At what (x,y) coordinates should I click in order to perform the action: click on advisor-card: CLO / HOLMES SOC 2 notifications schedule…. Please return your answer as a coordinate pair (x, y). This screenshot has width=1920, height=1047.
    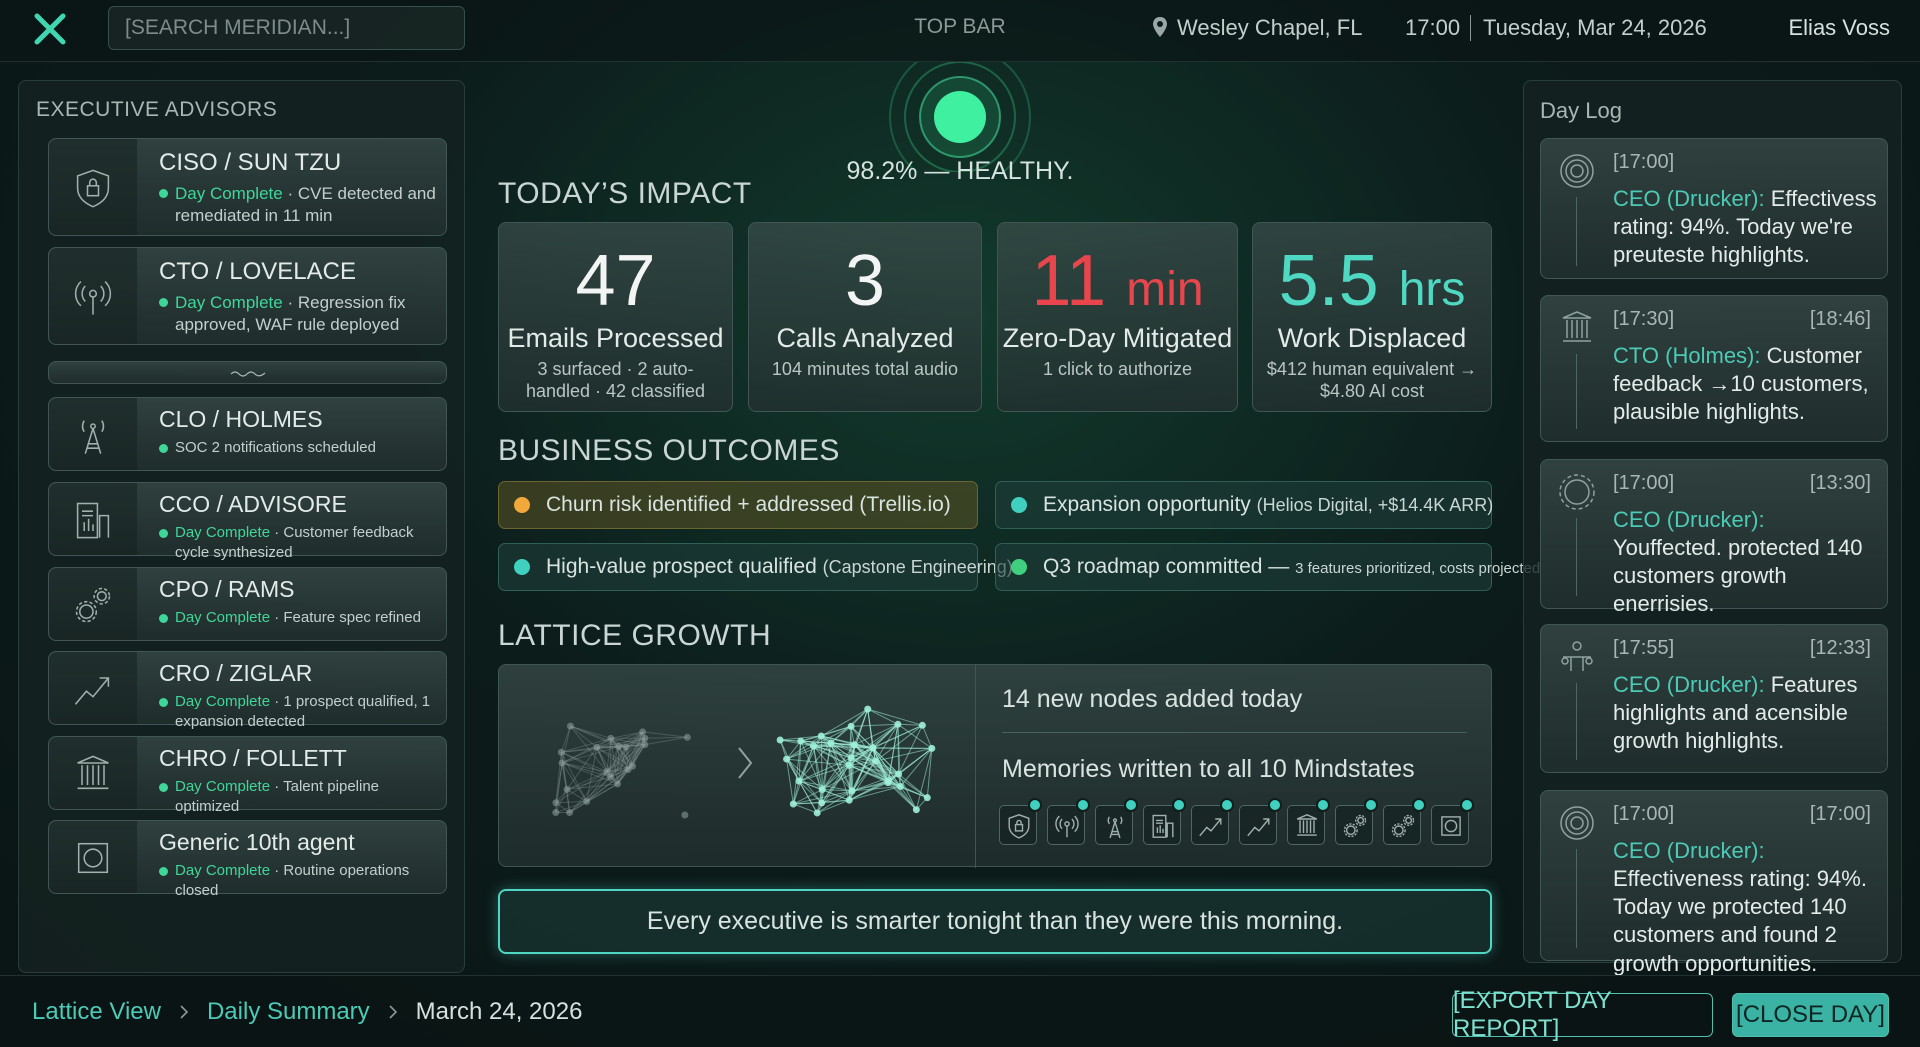
    Looking at the image, I should click on (247, 434).